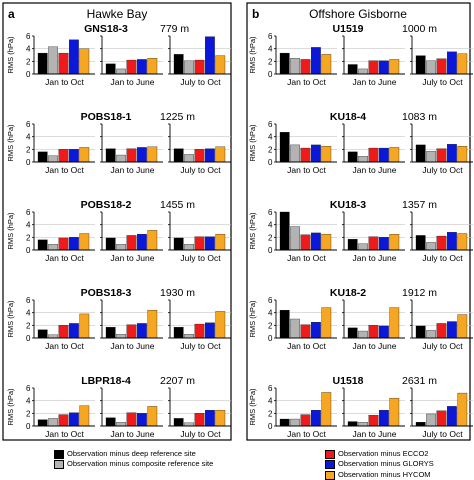 This screenshot has height=480, width=474. What do you see at coordinates (379, 475) in the screenshot?
I see `legend-item-hycom: Observation minus HYCOM` at bounding box center [379, 475].